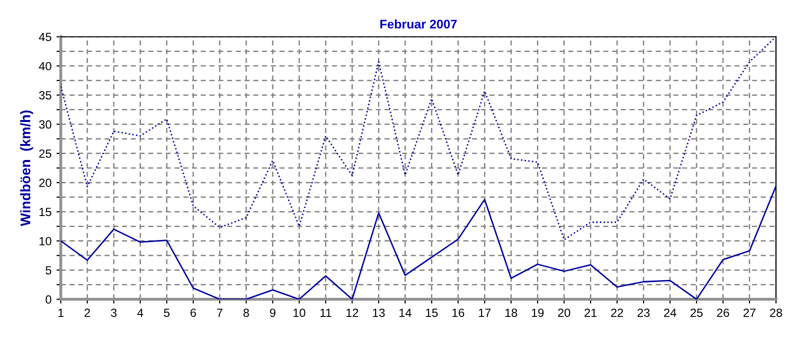 The height and width of the screenshot is (350, 800). I want to click on x-tick-label: 12, so click(352, 312).